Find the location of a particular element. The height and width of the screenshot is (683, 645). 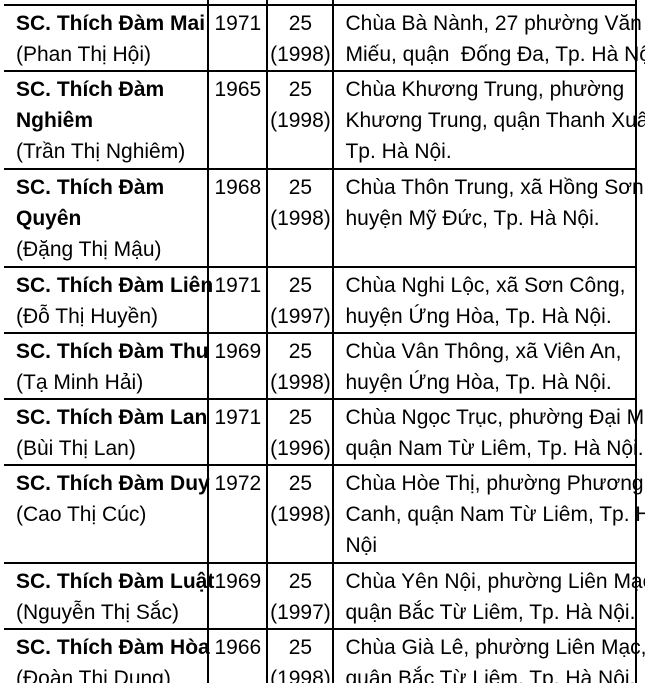

name-cell: SC. Thích Đàm Mai (Phan Thị Hội) is located at coordinates (107, 38).